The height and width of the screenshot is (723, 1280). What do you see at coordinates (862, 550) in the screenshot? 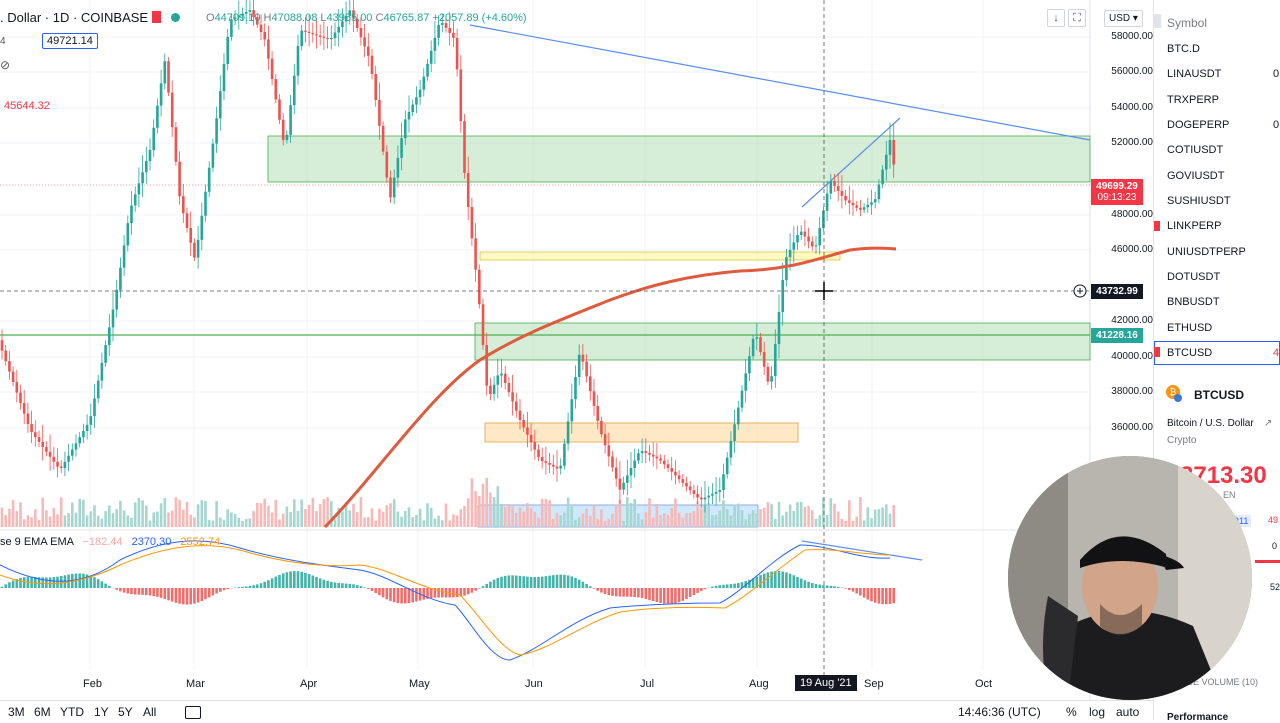
I see `macd-trendline` at bounding box center [862, 550].